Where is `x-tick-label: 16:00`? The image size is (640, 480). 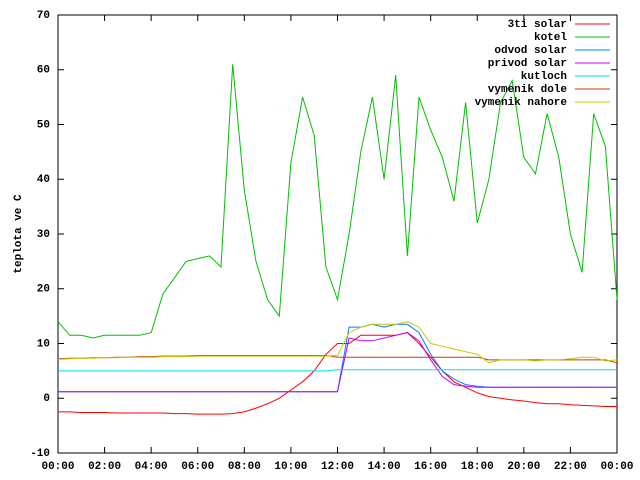 x-tick-label: 16:00 is located at coordinates (430, 467).